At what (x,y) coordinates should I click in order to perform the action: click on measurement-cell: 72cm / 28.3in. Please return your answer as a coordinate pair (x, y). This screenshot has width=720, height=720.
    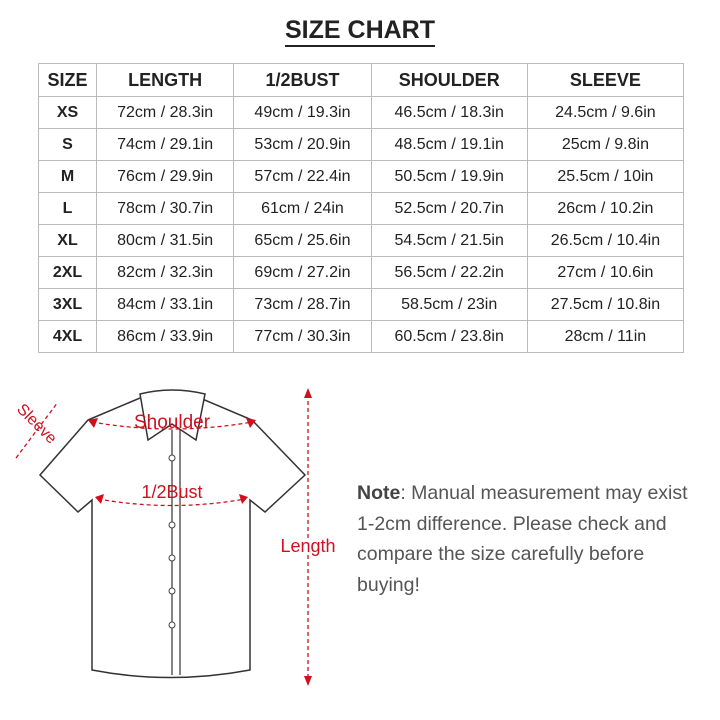
    Looking at the image, I should click on (165, 112).